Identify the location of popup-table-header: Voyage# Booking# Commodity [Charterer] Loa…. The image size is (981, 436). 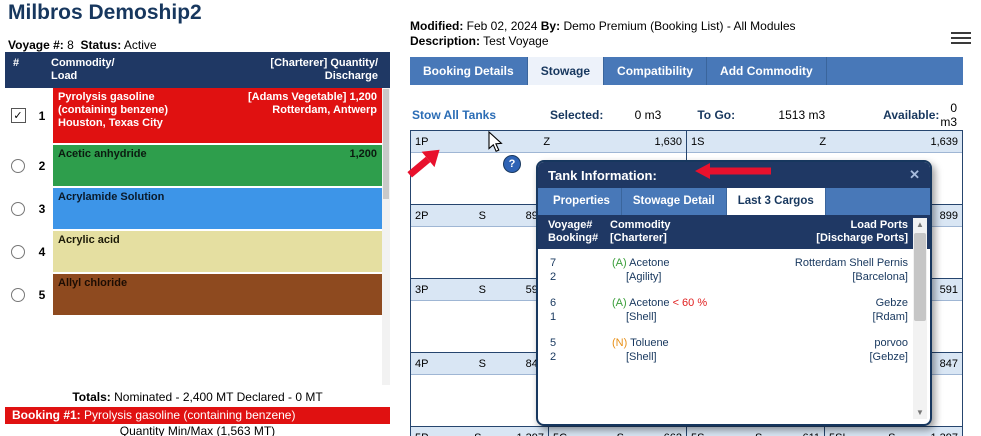
(734, 232).